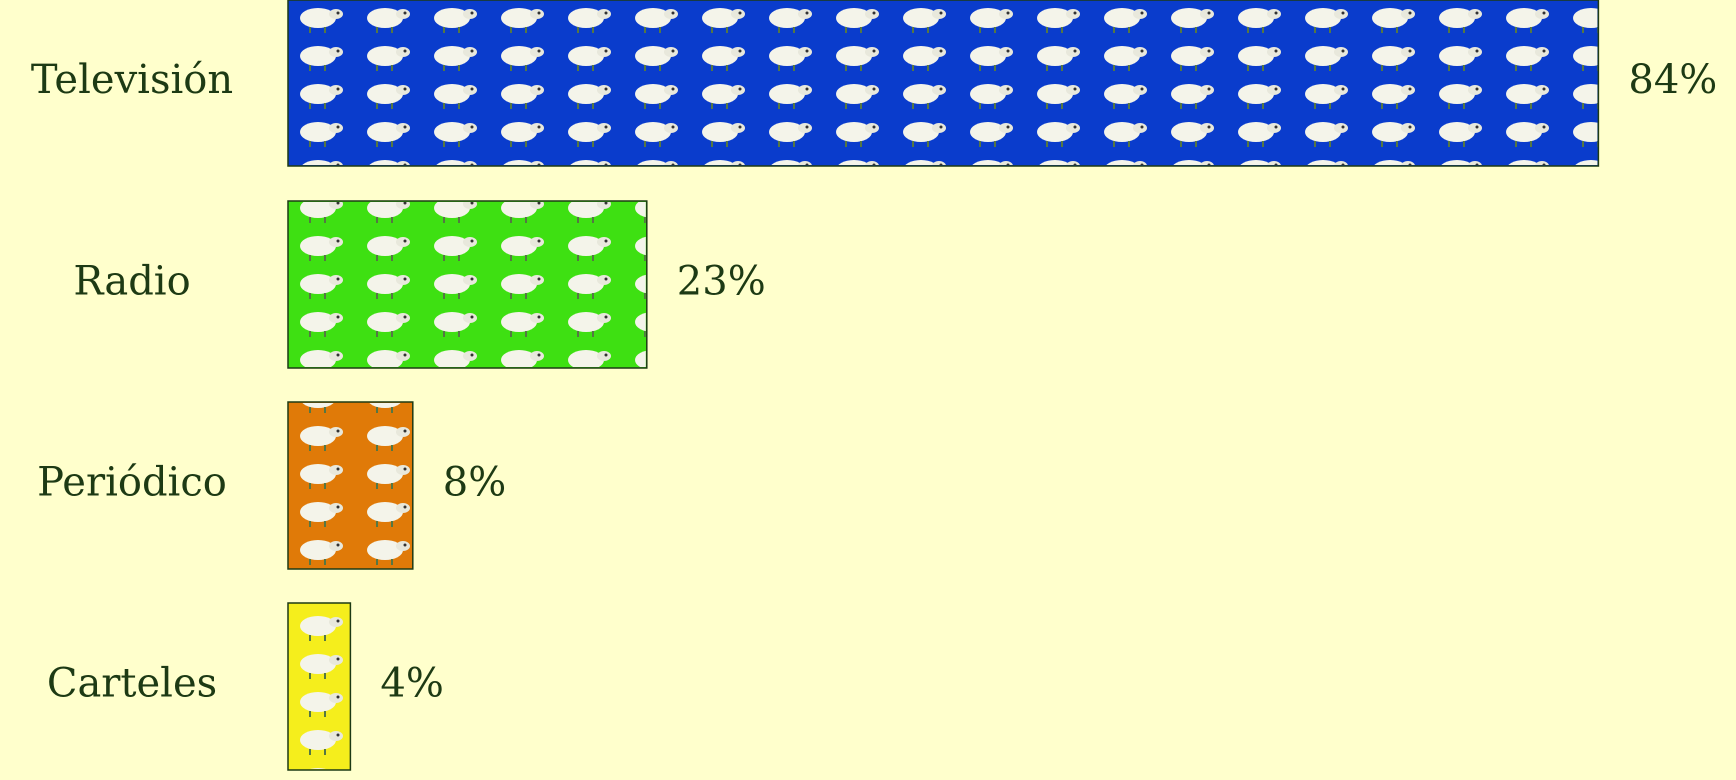  What do you see at coordinates (721, 282) in the screenshot?
I see `value-label: 23%` at bounding box center [721, 282].